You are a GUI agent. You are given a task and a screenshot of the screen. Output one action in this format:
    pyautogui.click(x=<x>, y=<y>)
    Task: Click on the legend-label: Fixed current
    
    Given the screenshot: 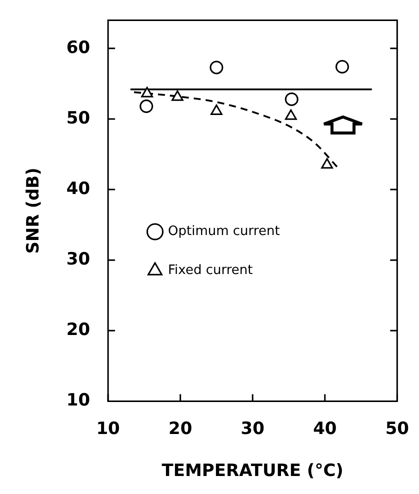 What is the action you would take?
    pyautogui.click(x=210, y=270)
    